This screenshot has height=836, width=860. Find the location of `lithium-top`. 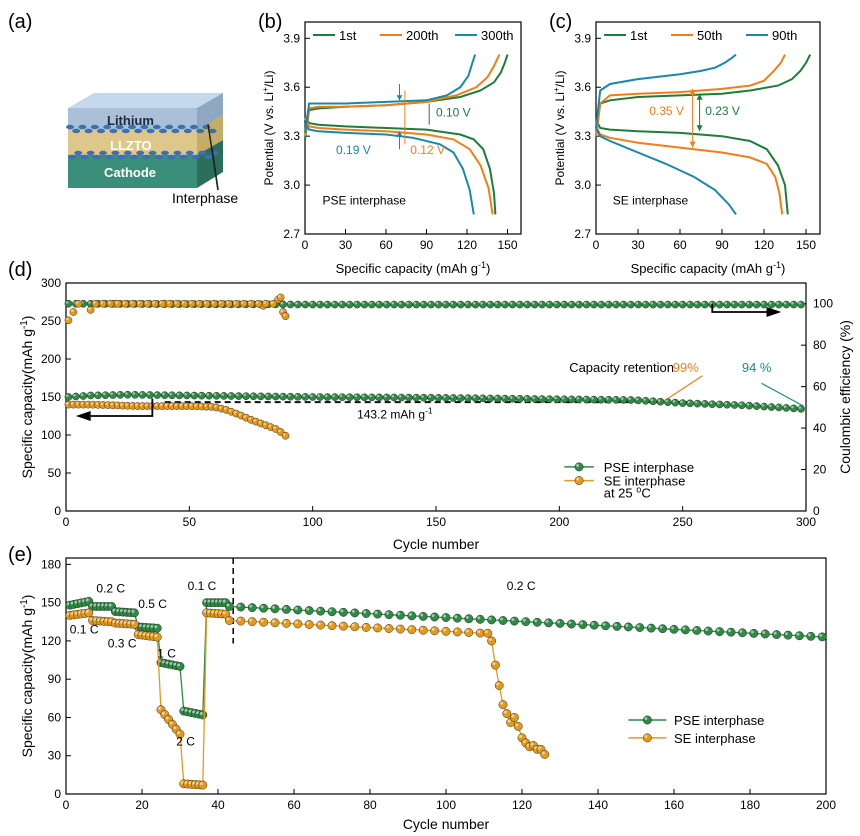

lithium-top is located at coordinates (145, 100).